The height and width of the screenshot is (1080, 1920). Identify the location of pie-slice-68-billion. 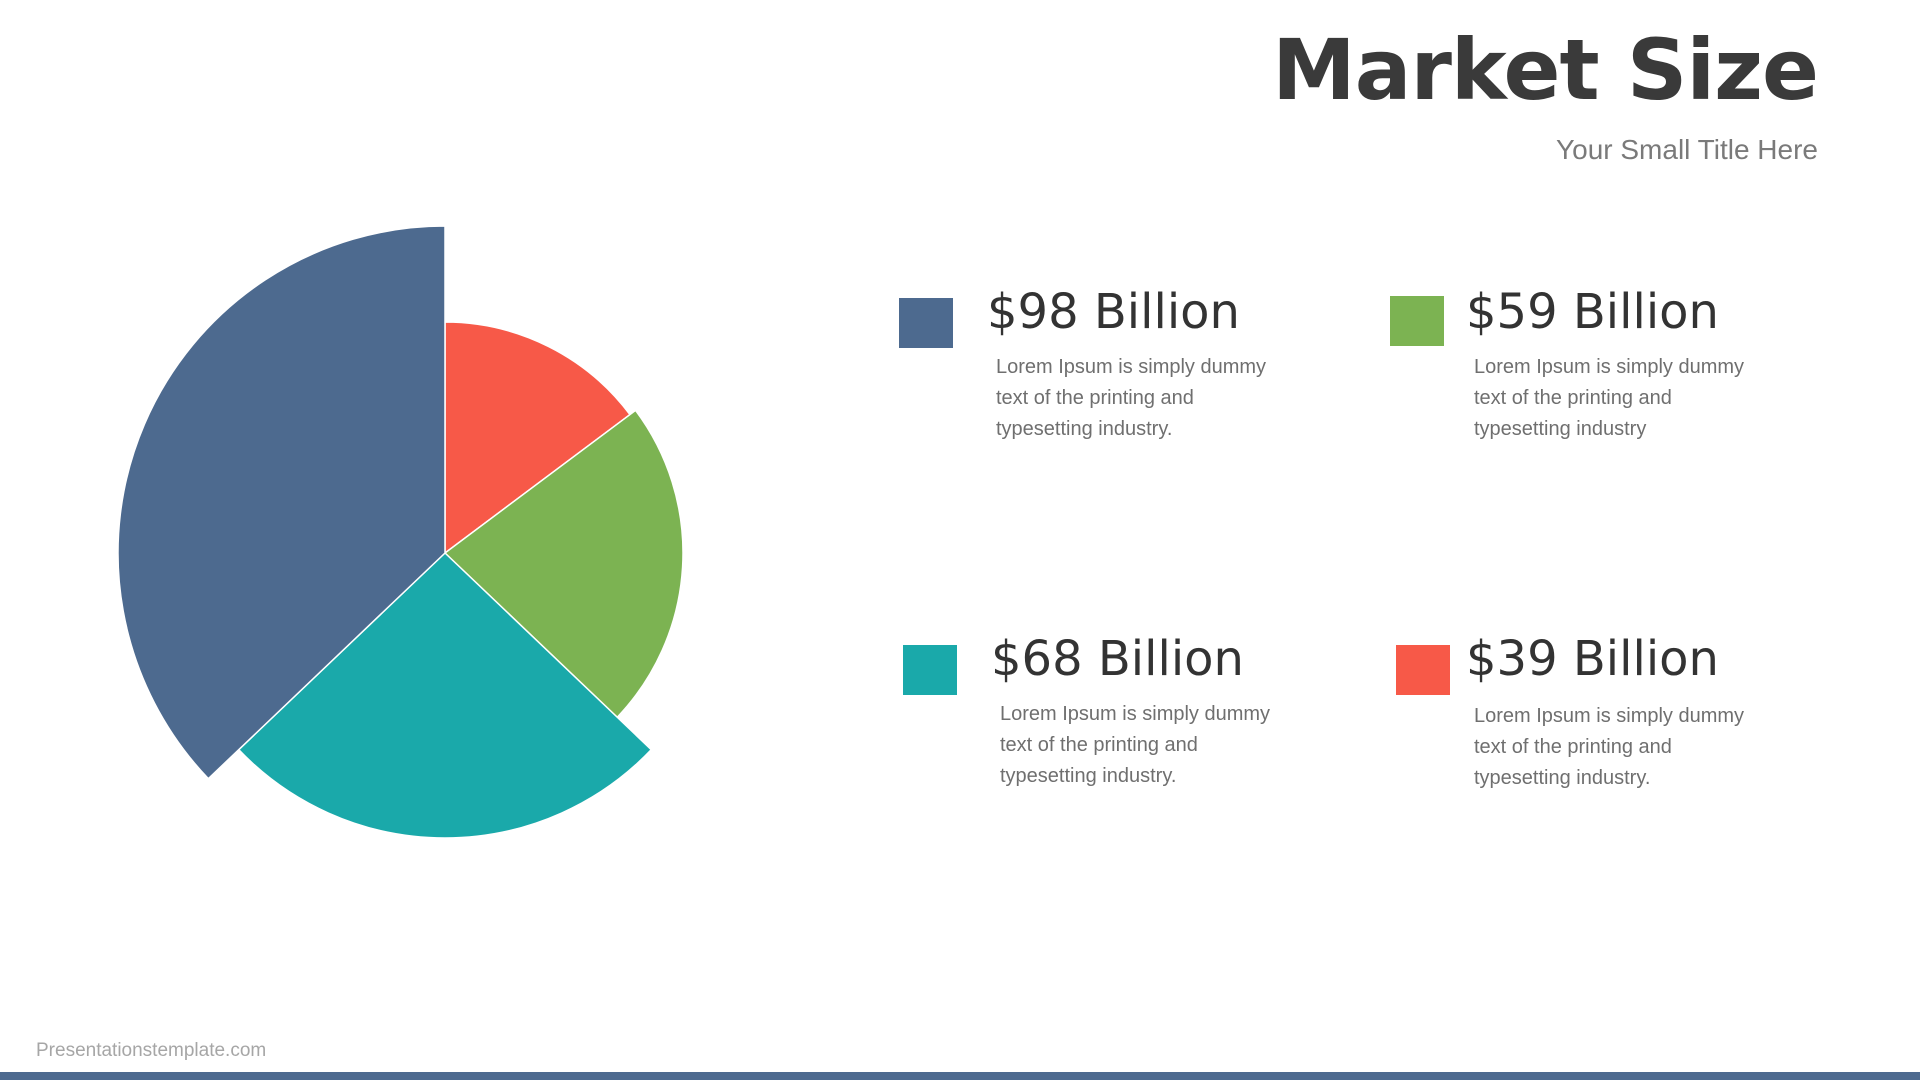
(445, 695).